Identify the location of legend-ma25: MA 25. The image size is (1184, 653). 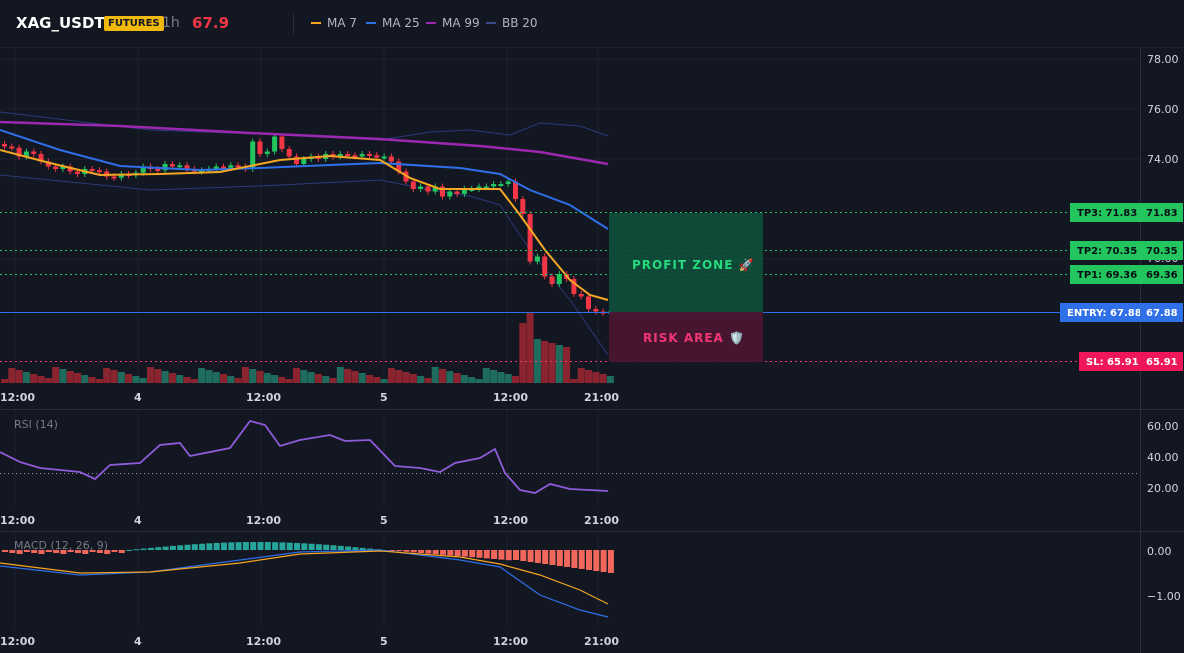
(393, 23).